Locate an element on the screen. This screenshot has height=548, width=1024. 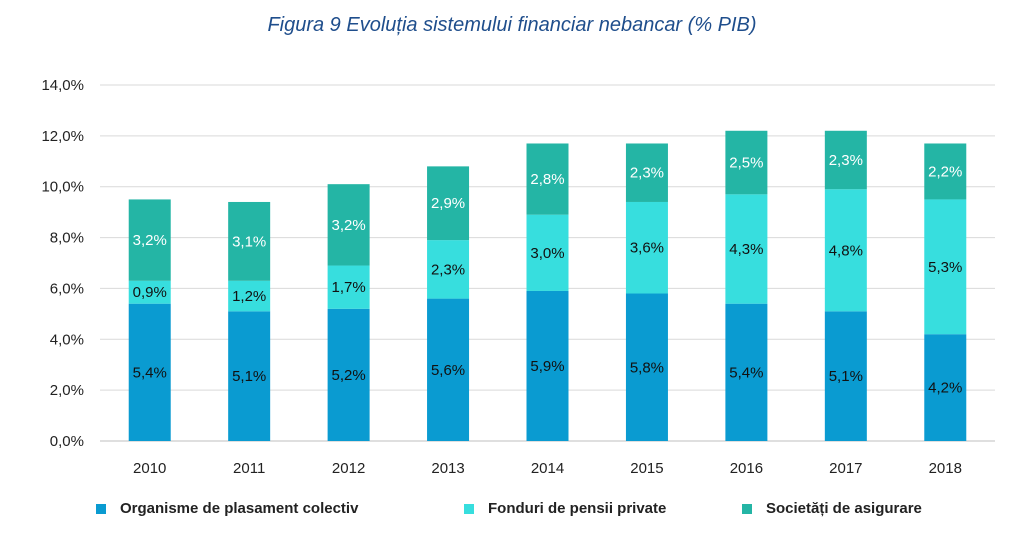
data-label: 1,7% is located at coordinates (349, 287).